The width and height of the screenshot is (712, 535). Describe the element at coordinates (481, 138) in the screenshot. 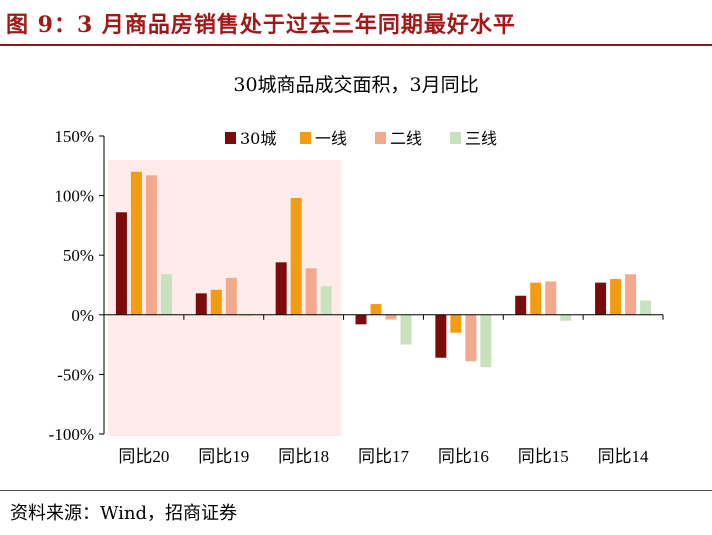

I see `legend-label-4: 三线` at that location.